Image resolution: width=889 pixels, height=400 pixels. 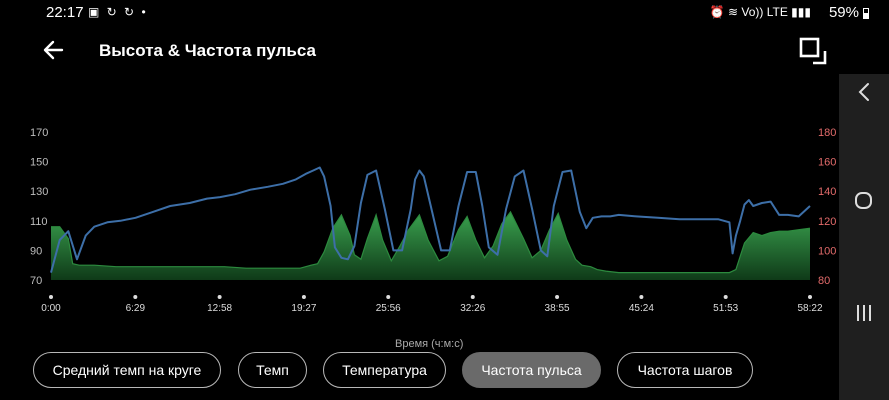 What do you see at coordinates (39, 133) in the screenshot?
I see `left-axis-tick-label: 170` at bounding box center [39, 133].